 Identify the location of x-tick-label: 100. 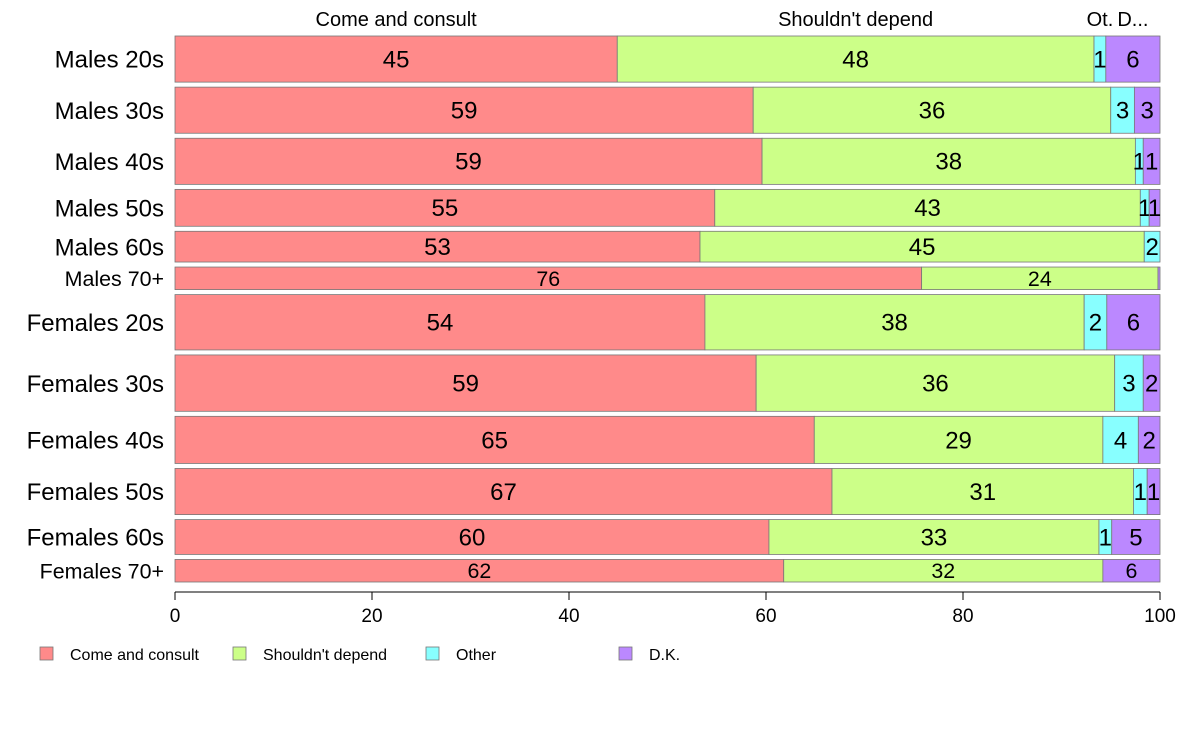
(1160, 616).